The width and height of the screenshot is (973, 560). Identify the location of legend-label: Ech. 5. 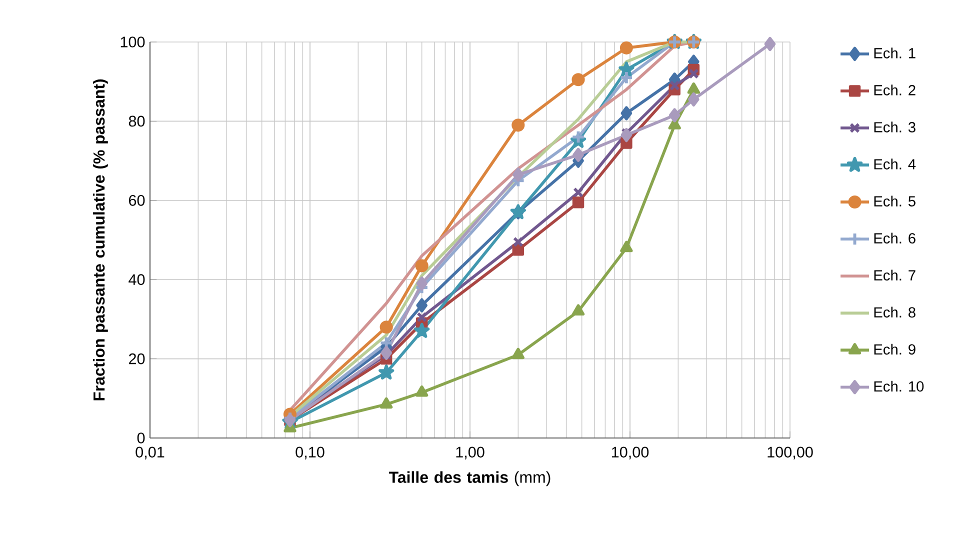
(895, 201).